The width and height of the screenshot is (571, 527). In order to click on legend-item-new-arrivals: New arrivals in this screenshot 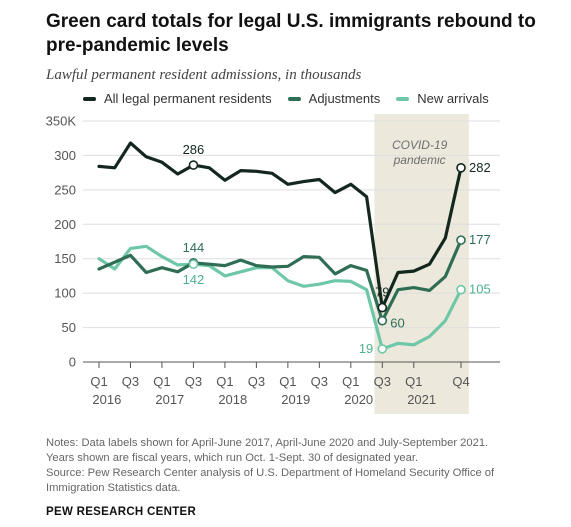, I will do `click(442, 98)`.